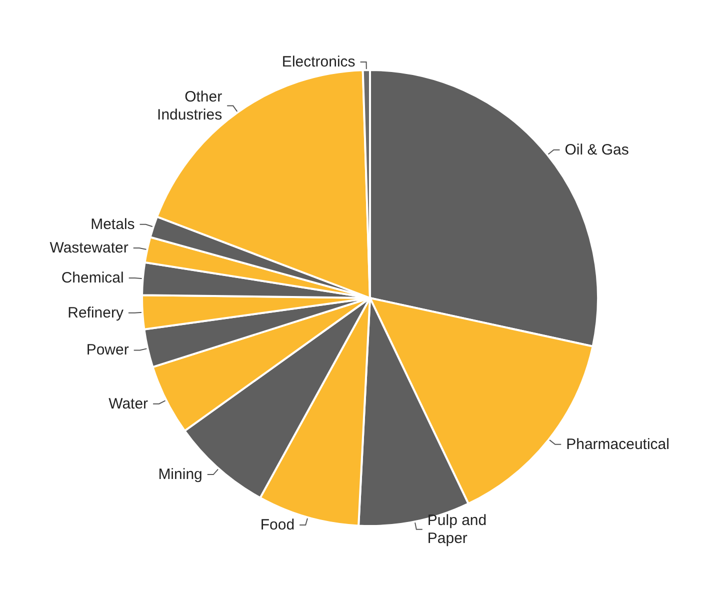  Describe the element at coordinates (596, 149) in the screenshot. I see `slice-label: Oil & Gas` at that location.